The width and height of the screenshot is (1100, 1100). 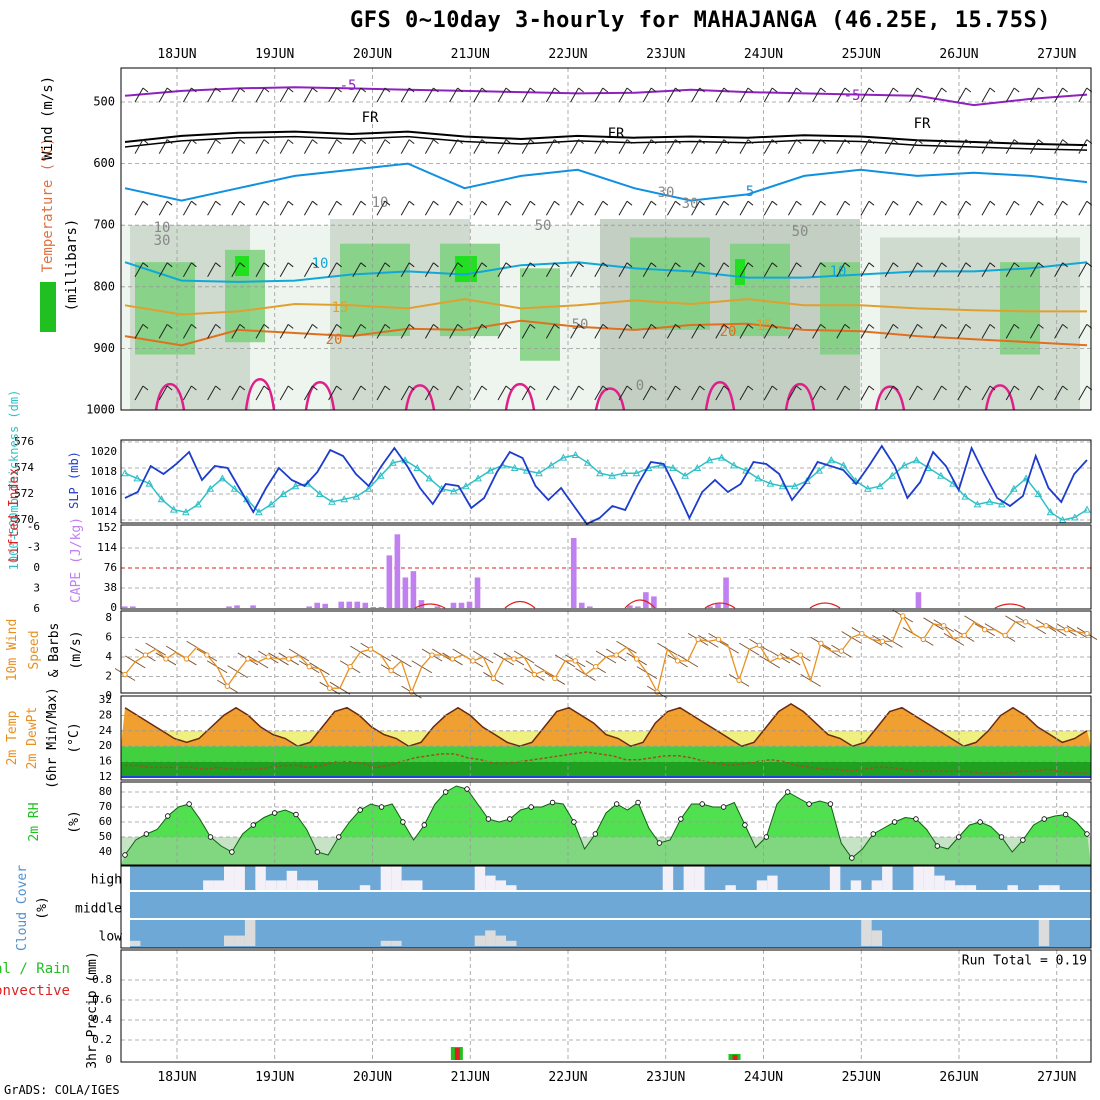 I want to click on rh-legend-swatch, so click(x=48, y=307).